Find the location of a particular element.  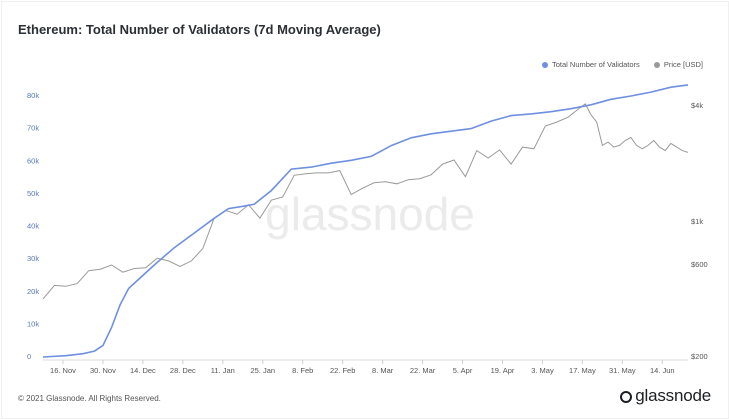

y-left-tick-label: 70k is located at coordinates (33, 128).